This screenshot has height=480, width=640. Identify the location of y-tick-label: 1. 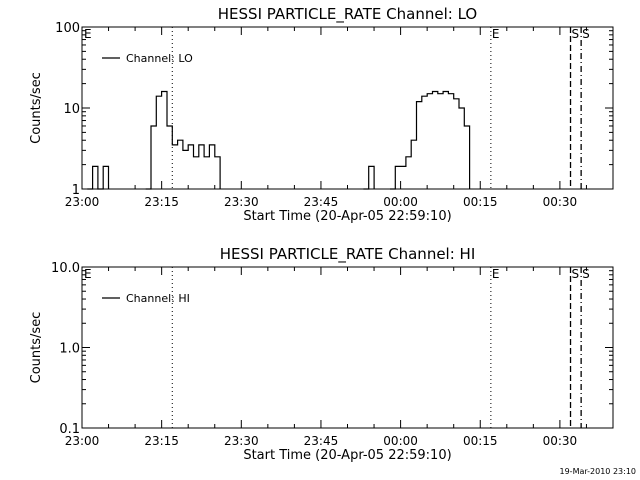
(76, 190).